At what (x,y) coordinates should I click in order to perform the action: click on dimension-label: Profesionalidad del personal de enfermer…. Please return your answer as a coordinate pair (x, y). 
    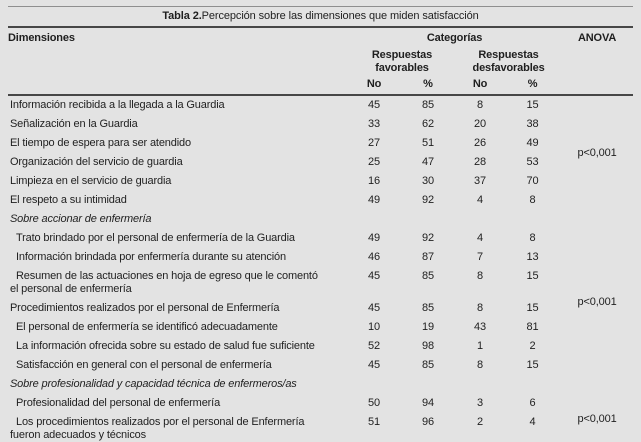
    Looking at the image, I should click on (118, 403).